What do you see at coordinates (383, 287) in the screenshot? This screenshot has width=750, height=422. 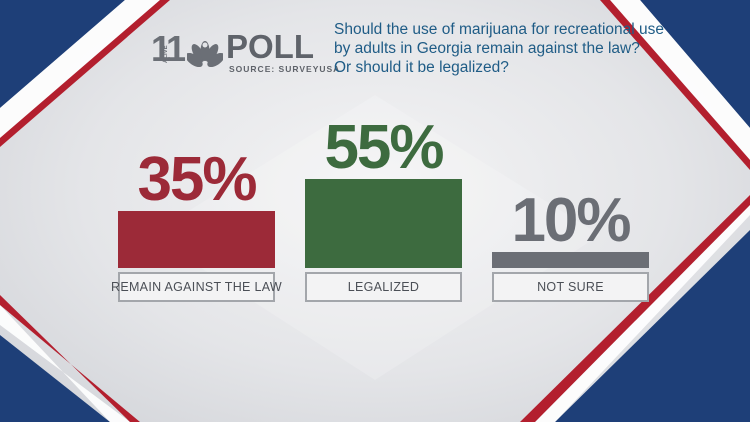 I see `category-label: LEGALIZED` at bounding box center [383, 287].